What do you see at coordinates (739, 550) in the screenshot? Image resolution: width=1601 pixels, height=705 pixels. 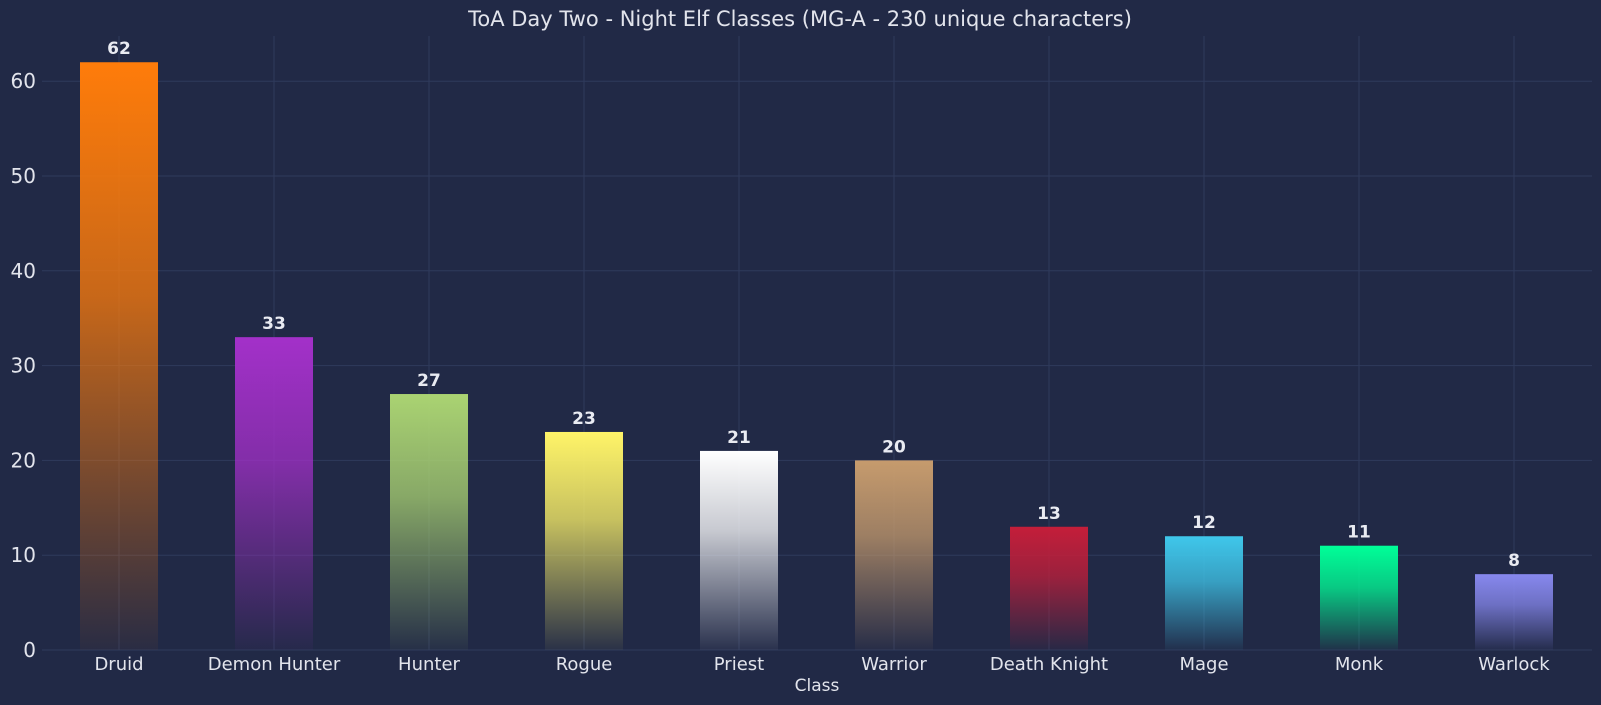 I see `bar-priest` at bounding box center [739, 550].